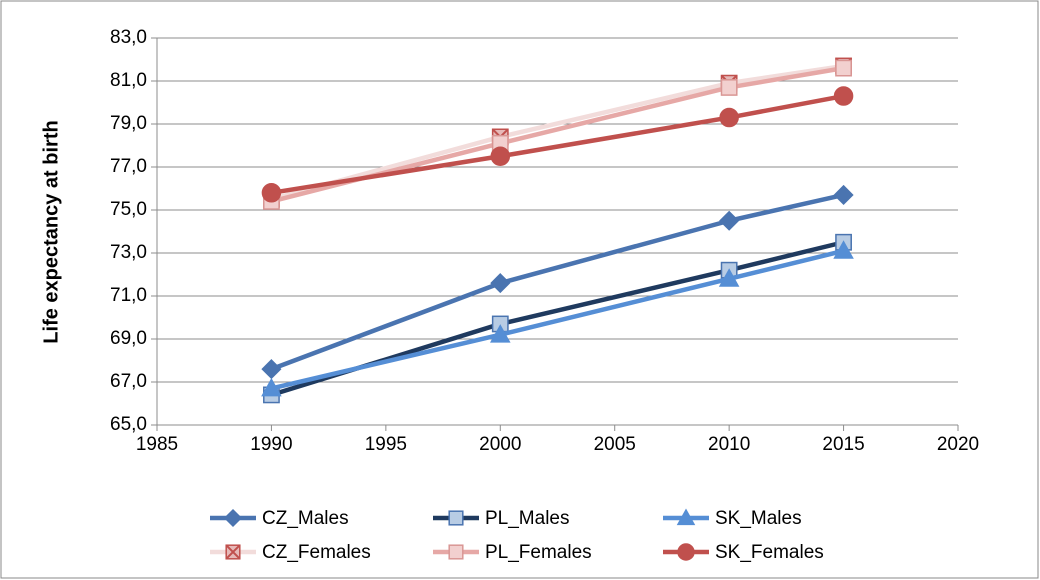 This screenshot has width=1040, height=580. Describe the element at coordinates (128, 166) in the screenshot. I see `y-tick-label: 77,0` at that location.